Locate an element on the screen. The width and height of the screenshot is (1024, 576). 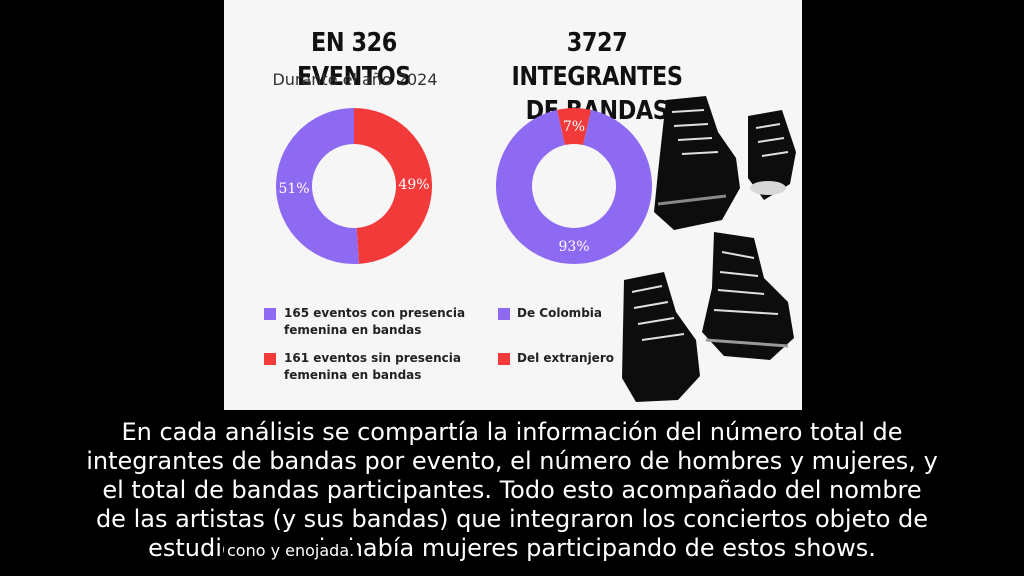
donut-label-0: 51% is located at coordinates (293, 189).